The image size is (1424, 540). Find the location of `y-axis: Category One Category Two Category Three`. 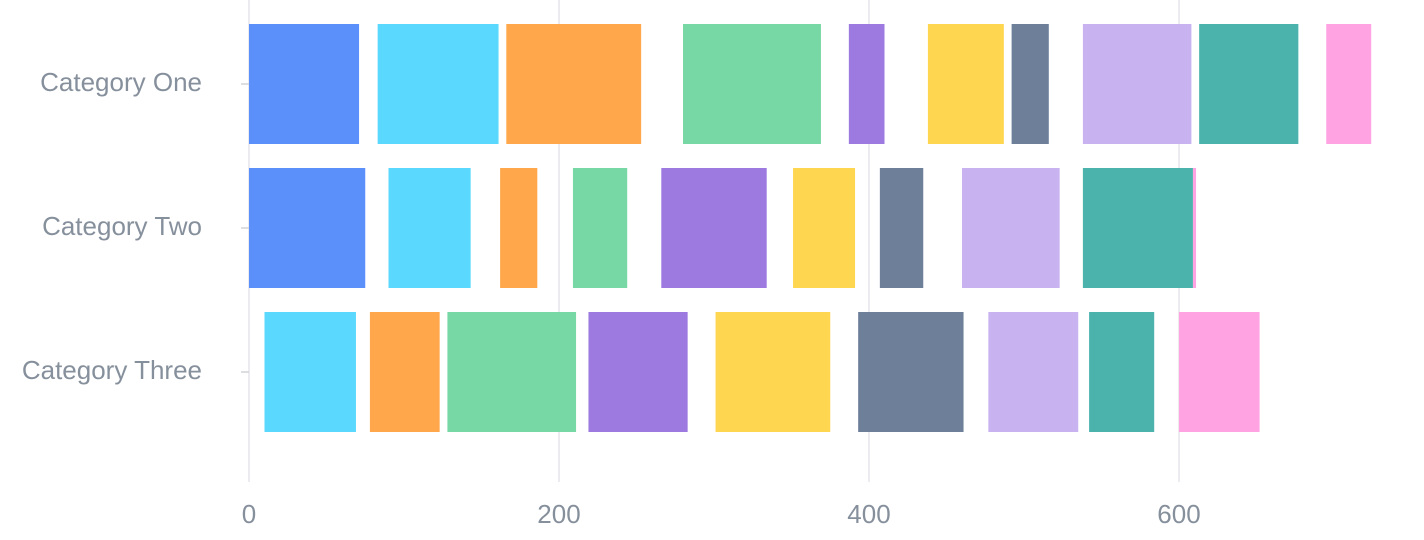

y-axis: Category One Category Two Category Three is located at coordinates (135, 226).